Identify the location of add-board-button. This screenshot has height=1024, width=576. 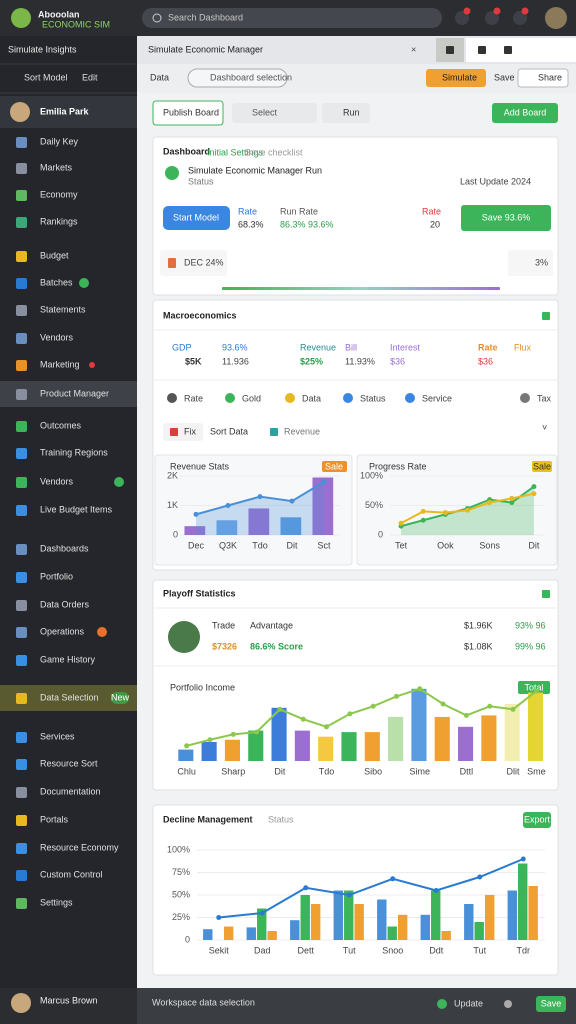
(525, 113).